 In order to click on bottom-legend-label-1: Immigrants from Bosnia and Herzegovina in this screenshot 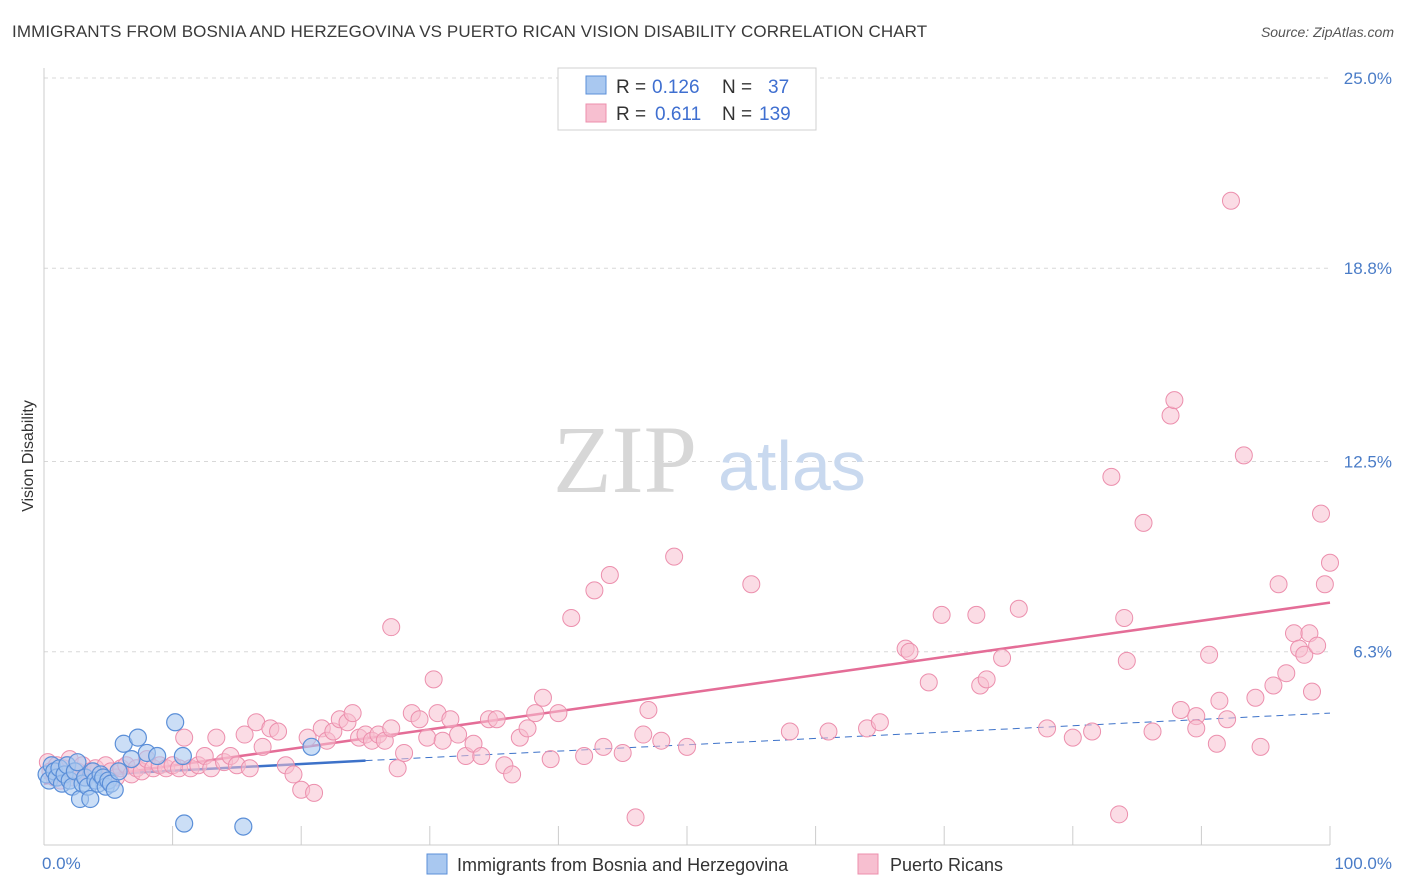, I will do `click(623, 865)`.